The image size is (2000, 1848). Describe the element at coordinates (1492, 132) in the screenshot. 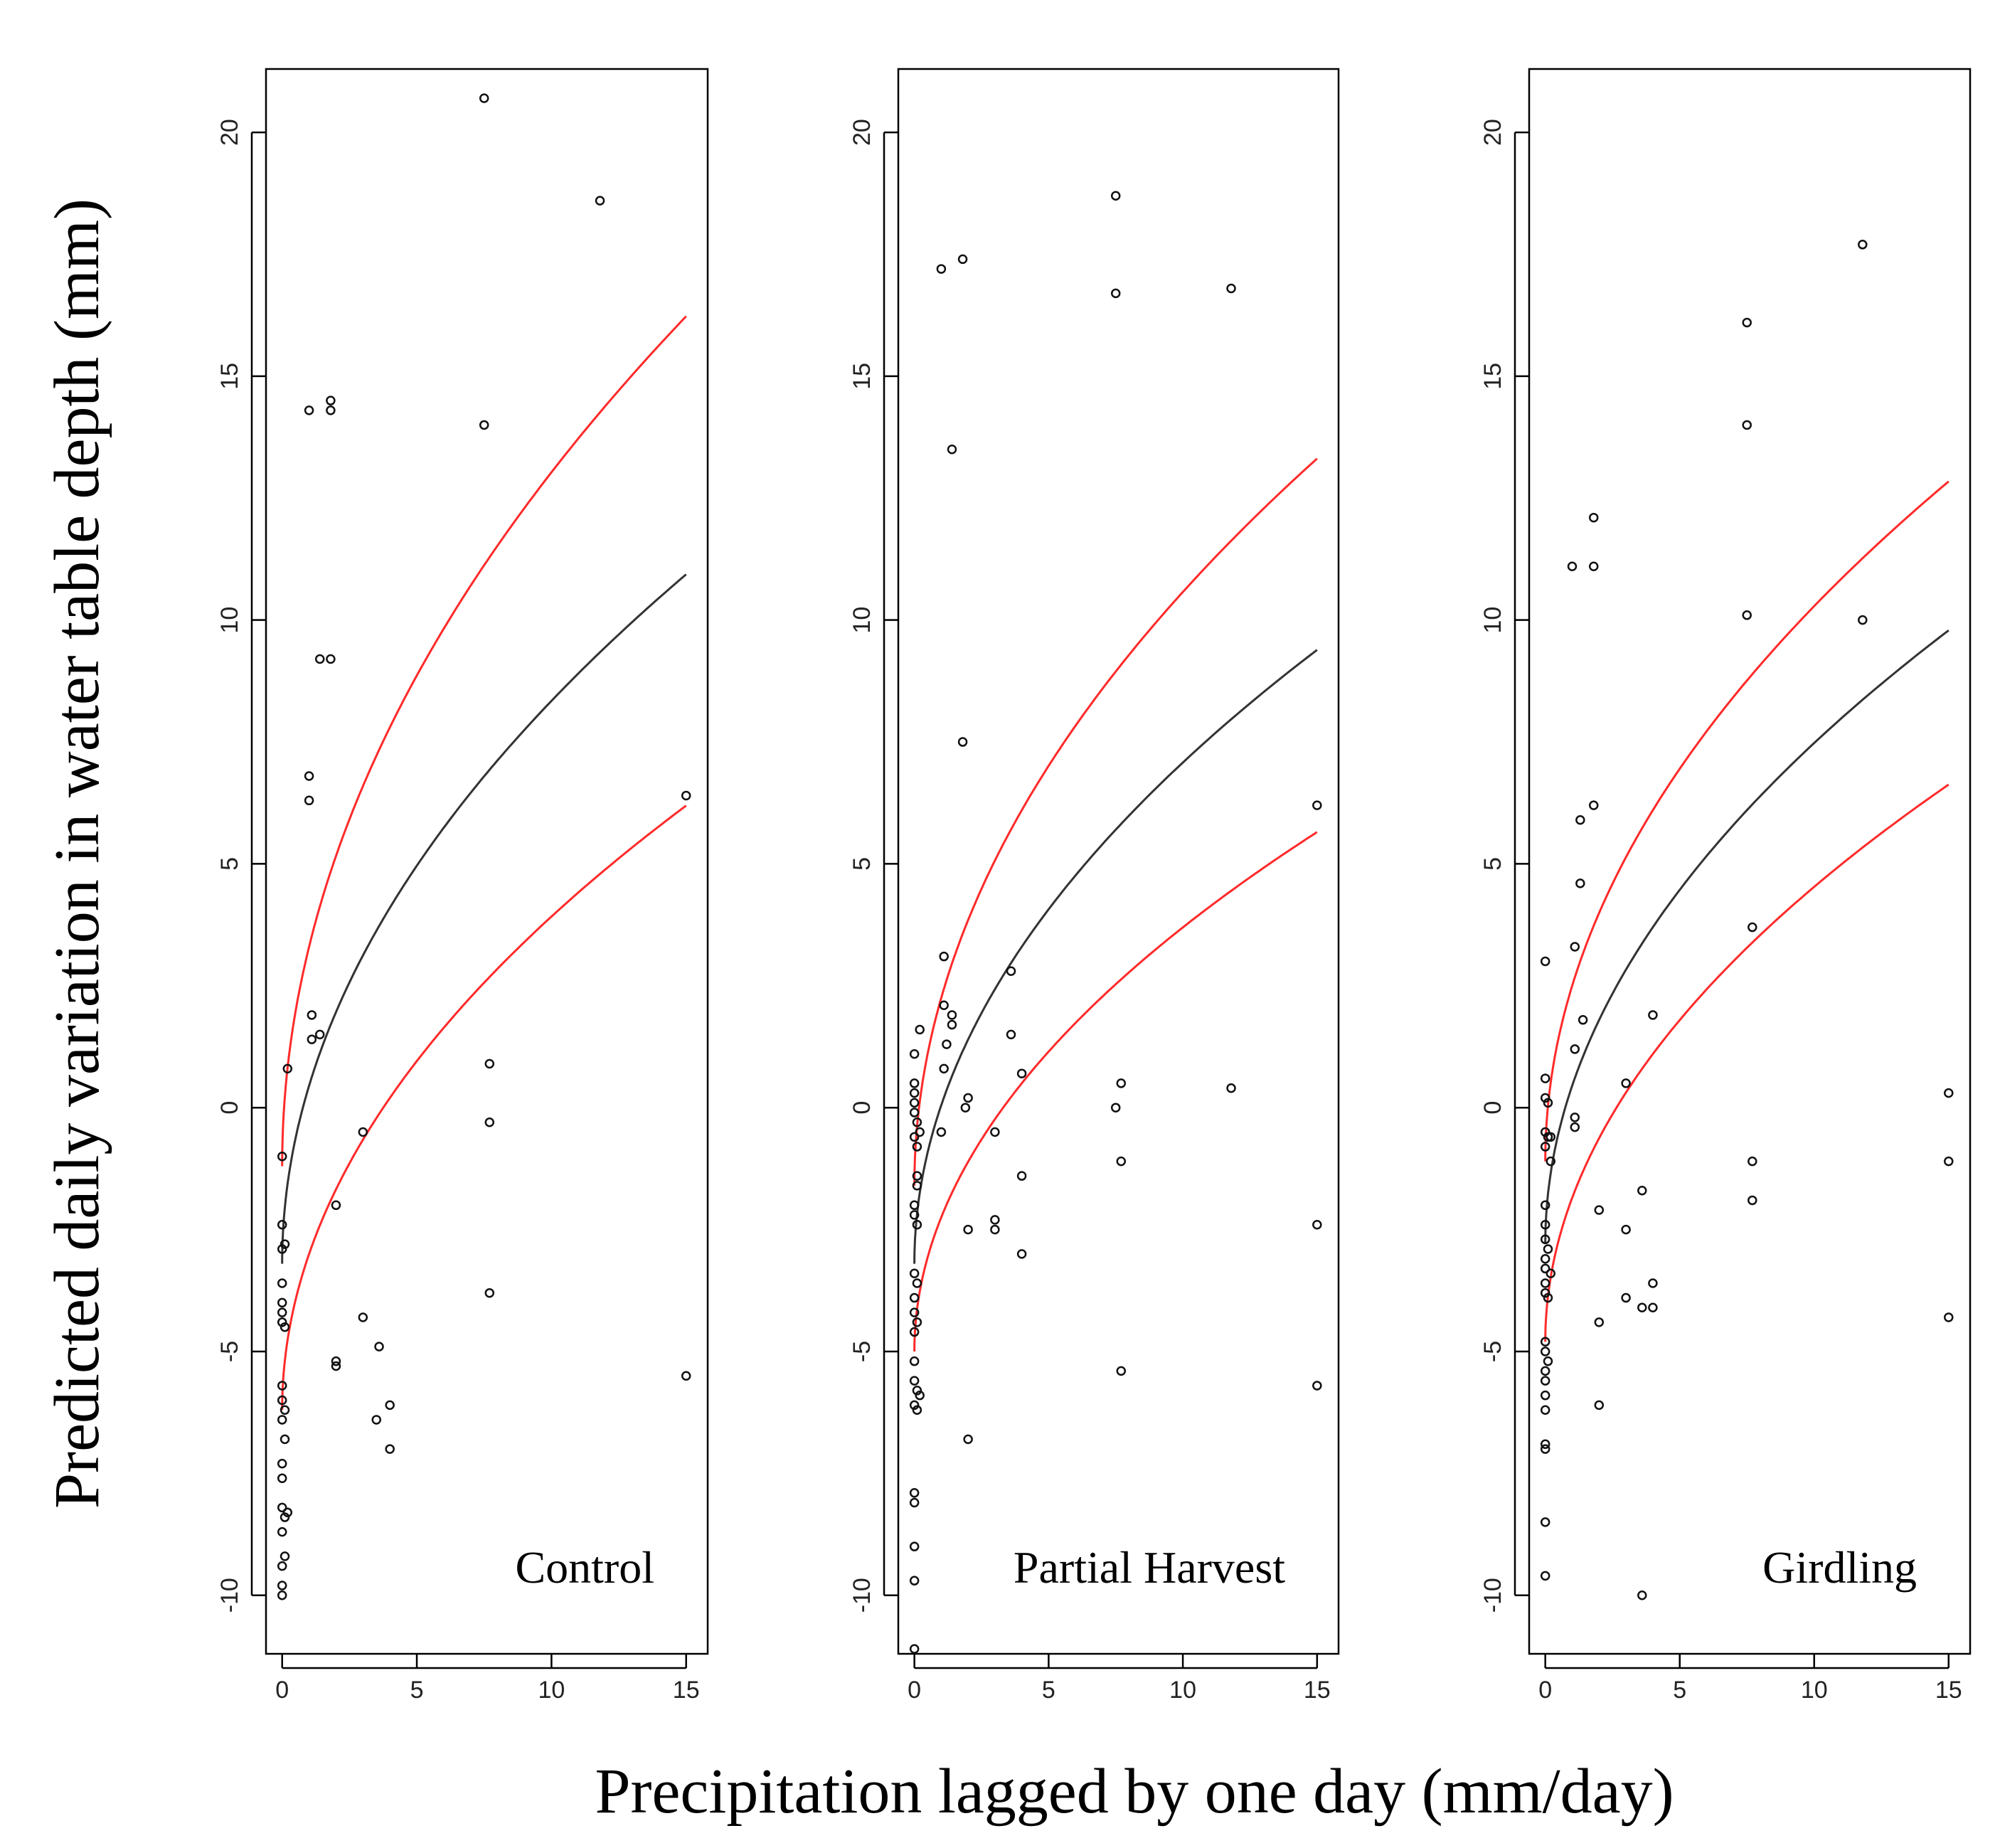

I see `y-tick-label: 20` at that location.